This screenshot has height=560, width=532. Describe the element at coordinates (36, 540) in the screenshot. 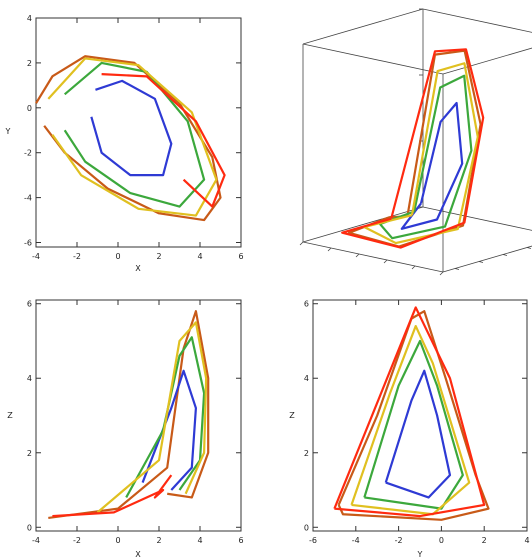

I see `xz-xtick-label: -4` at that location.